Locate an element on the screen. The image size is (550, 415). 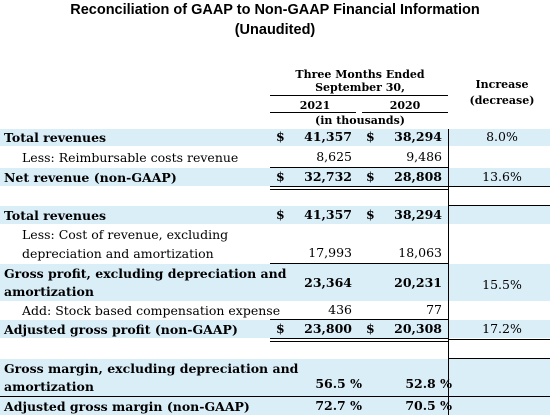
column-divider is located at coordinates (448, 272).